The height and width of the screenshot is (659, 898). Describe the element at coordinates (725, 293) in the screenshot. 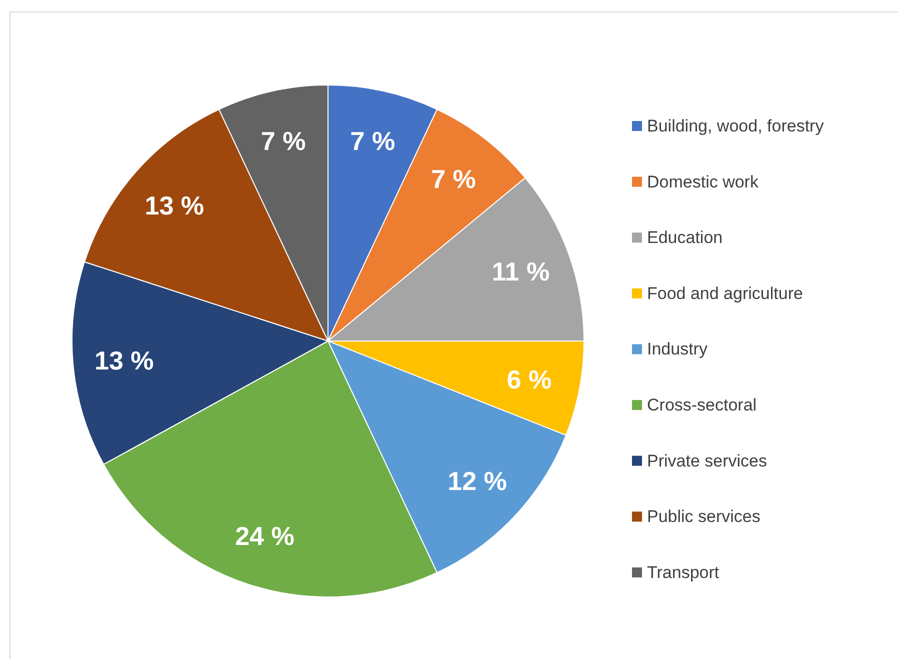

I see `legend-label: Food and agriculture` at that location.